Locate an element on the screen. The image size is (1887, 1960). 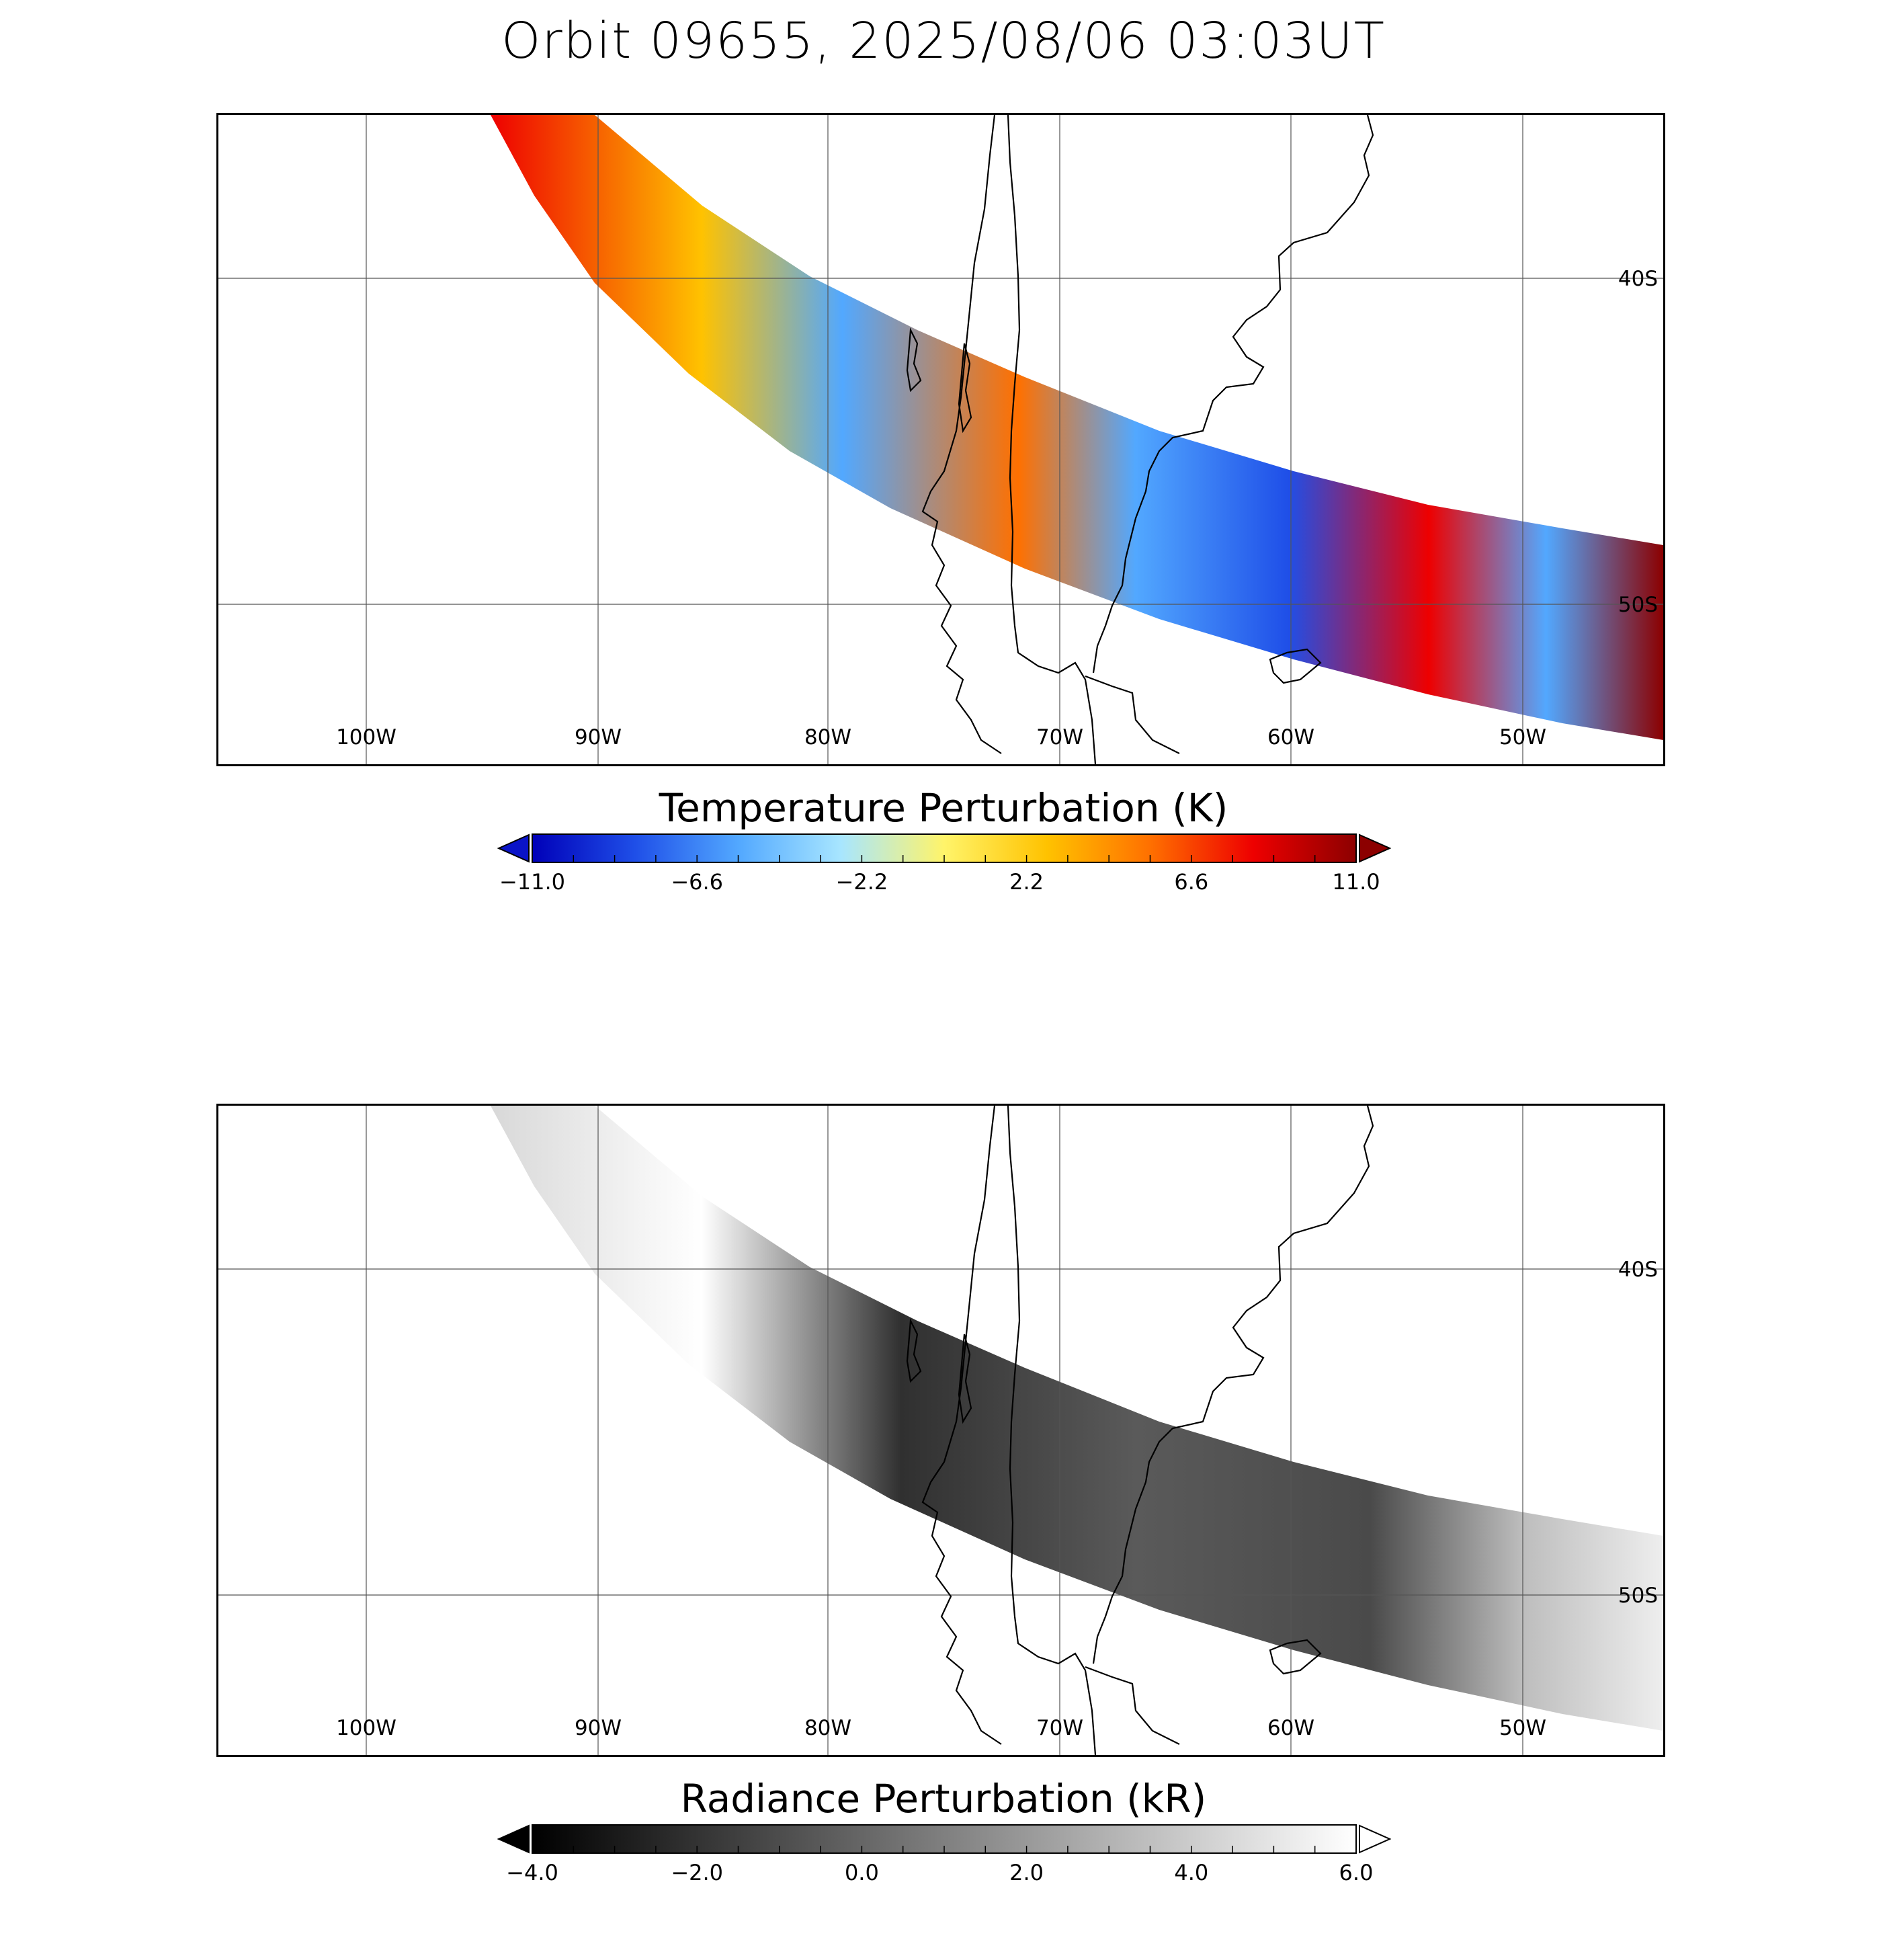
colorbar-tick-label: 4.0 is located at coordinates (1191, 1873).